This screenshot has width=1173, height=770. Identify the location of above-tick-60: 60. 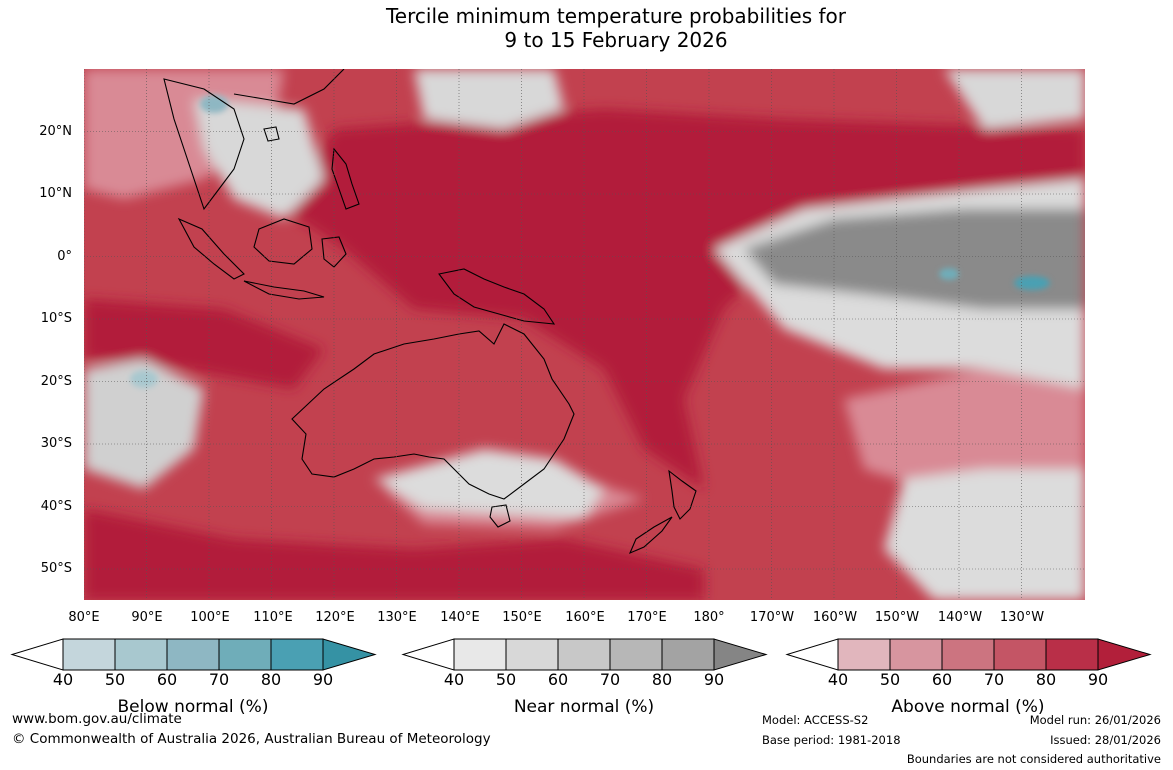
(942, 679).